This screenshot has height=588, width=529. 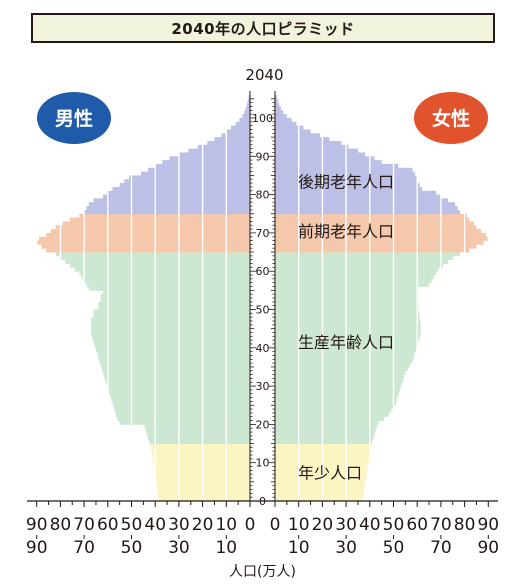 I want to click on x-tick-label-left: 80, so click(x=61, y=525).